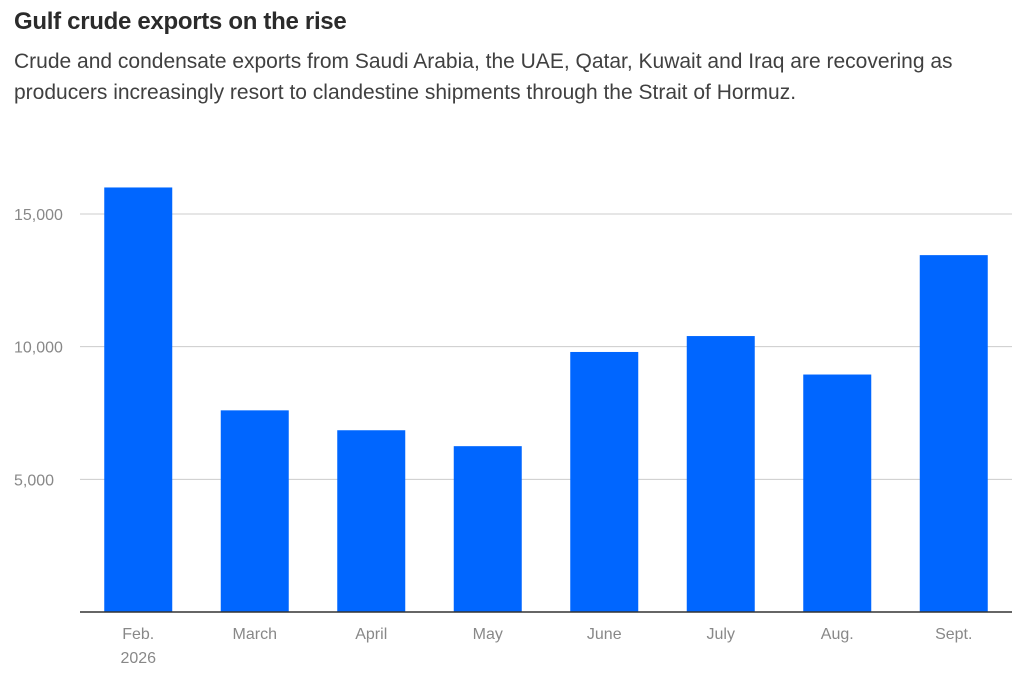 The width and height of the screenshot is (1024, 680). What do you see at coordinates (488, 634) in the screenshot?
I see `x-category-label: May` at bounding box center [488, 634].